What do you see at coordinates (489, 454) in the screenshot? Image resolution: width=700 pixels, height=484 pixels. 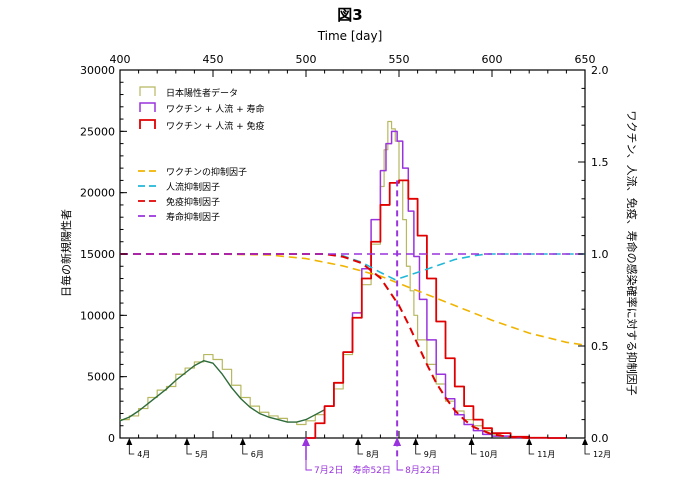 I see `month-label: 10月` at bounding box center [489, 454].